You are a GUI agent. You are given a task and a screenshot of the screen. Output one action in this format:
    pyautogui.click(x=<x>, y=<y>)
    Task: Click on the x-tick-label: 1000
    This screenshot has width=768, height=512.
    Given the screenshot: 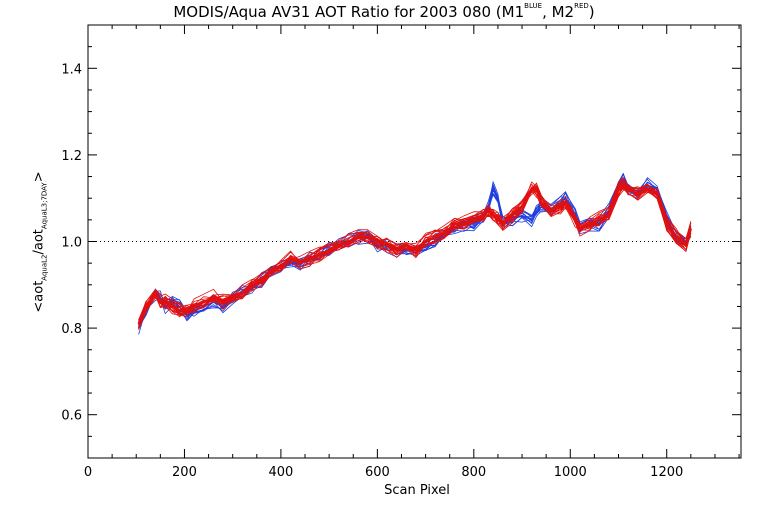 What is the action you would take?
    pyautogui.click(x=570, y=472)
    